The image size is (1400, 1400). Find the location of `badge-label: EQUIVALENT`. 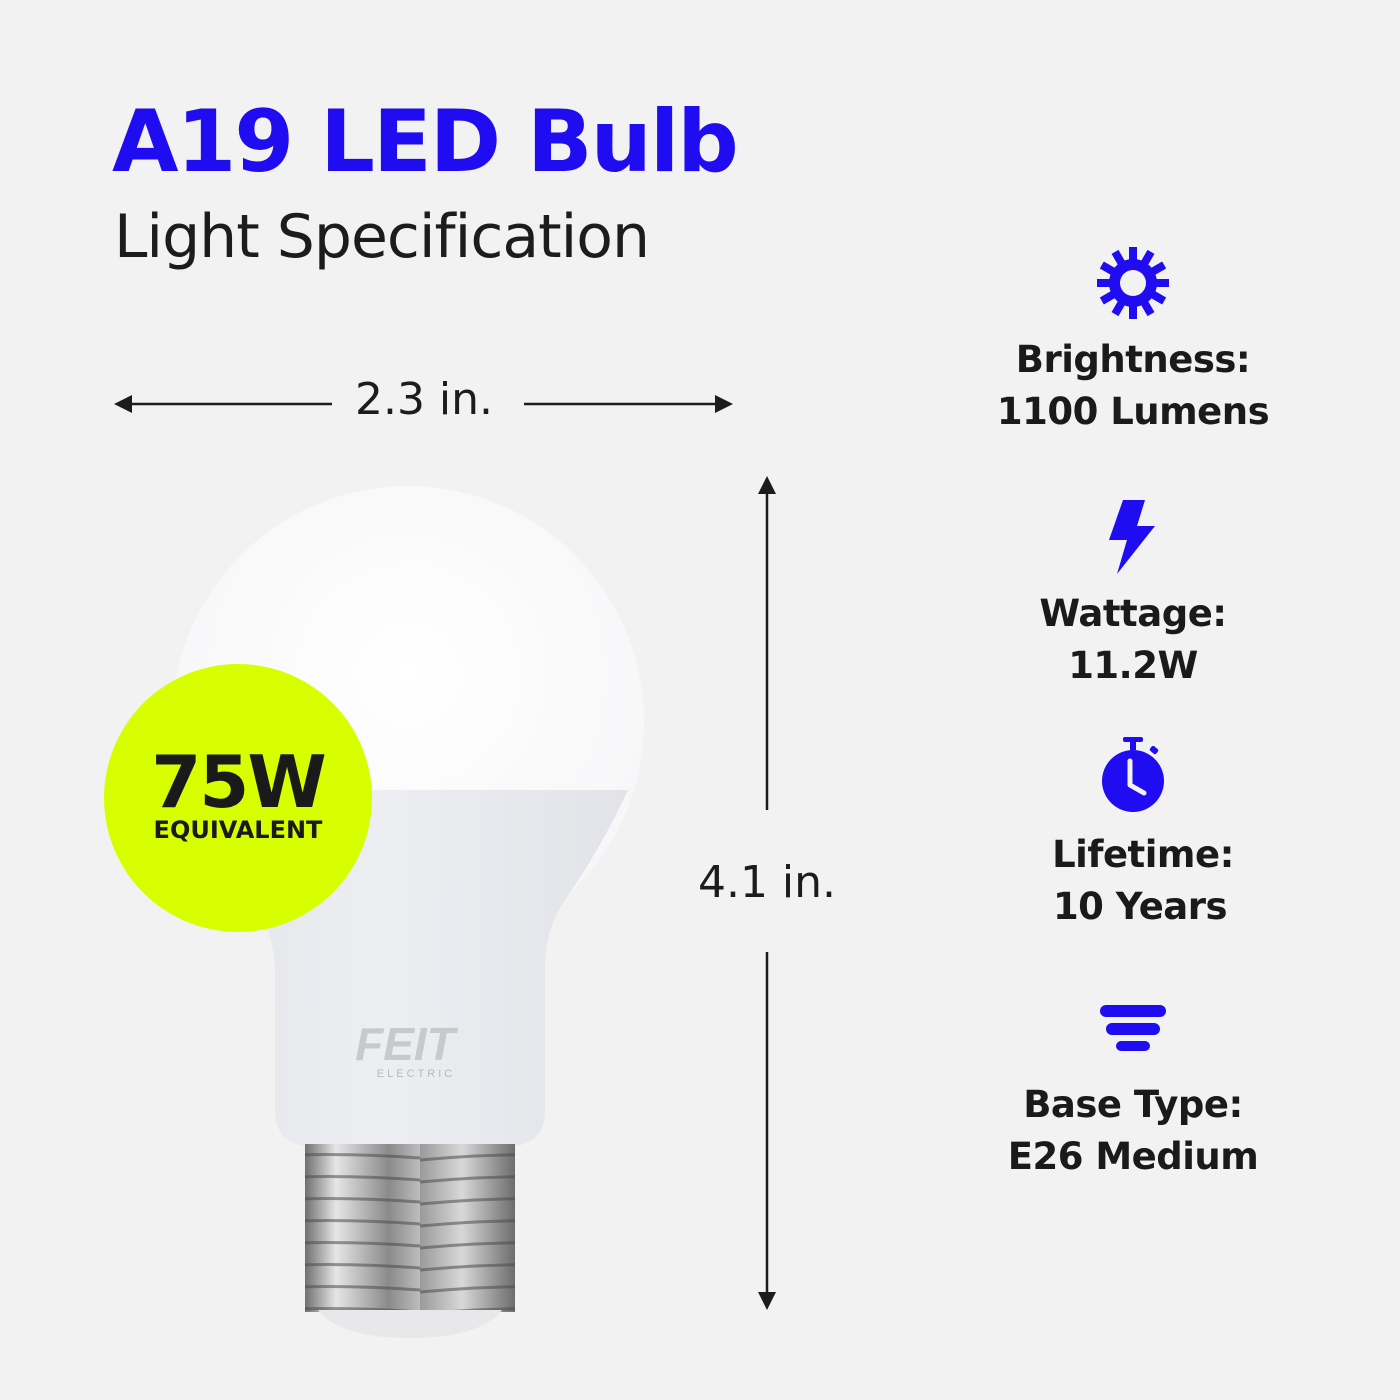

badge-label: EQUIVALENT is located at coordinates (238, 830).